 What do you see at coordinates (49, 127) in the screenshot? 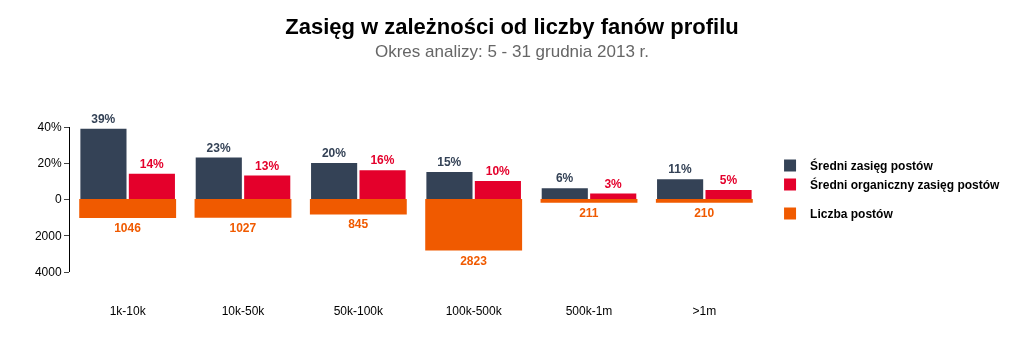
I see `y-tick-label: 40%` at bounding box center [49, 127].